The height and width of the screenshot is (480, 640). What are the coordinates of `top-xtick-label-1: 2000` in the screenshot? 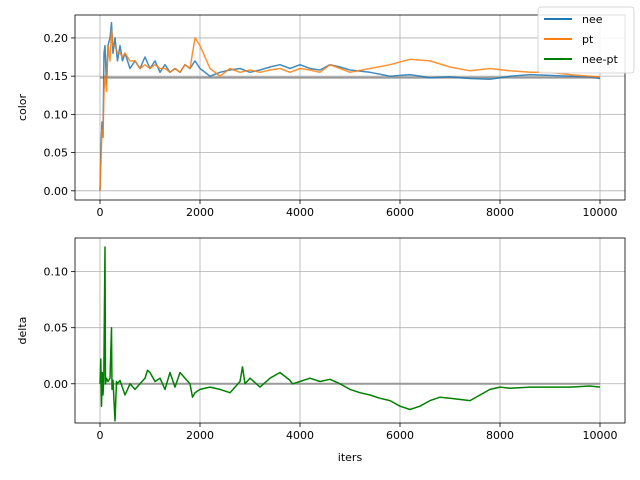 It's located at (200, 212).